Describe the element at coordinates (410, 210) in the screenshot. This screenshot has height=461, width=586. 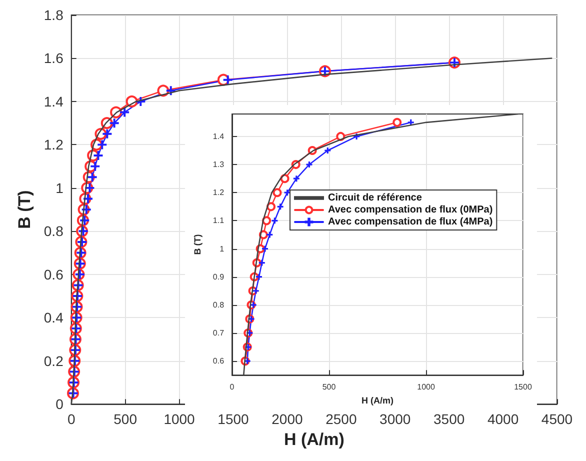
I see `legend-label: Avec compensation de flux (0MPa)` at that location.